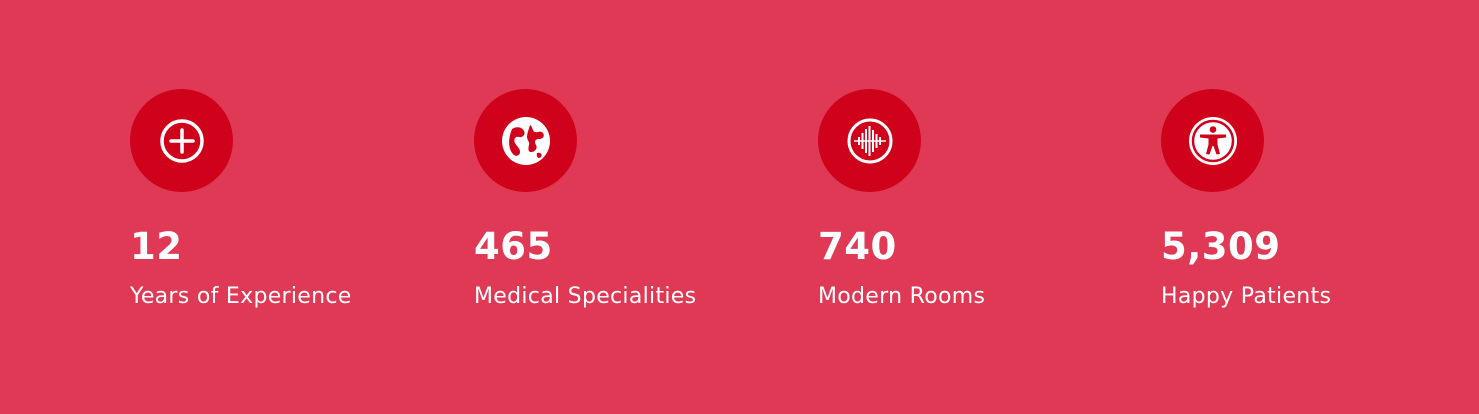  Describe the element at coordinates (280, 199) in the screenshot. I see `stat-years-experience: 12 Years of Experience` at that location.